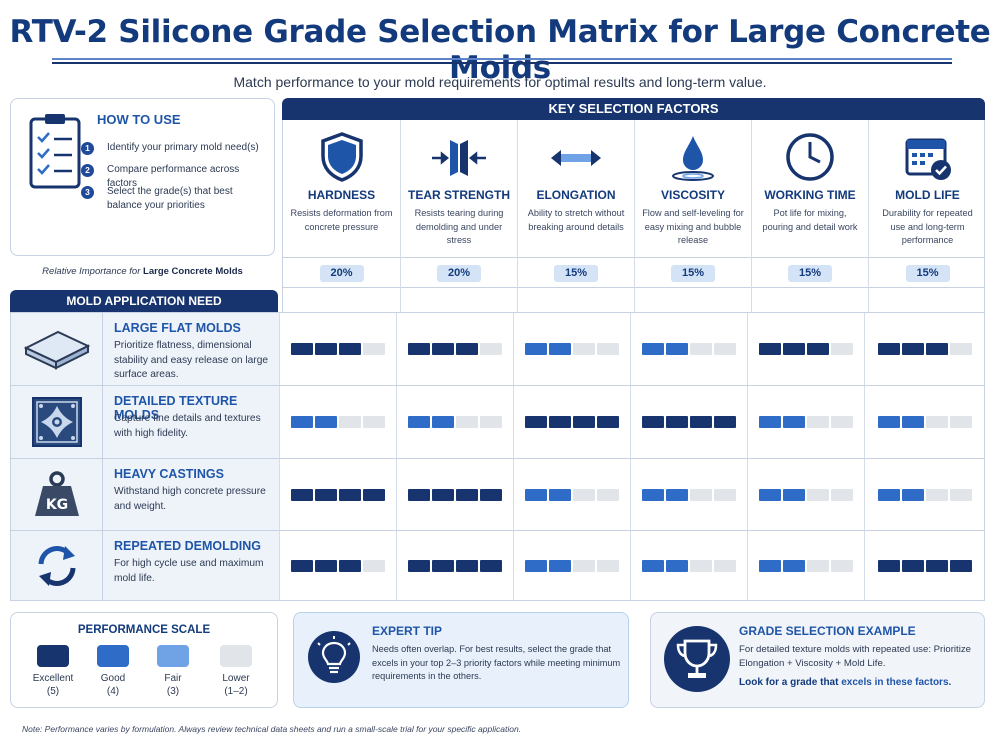 This screenshot has height=750, width=1000. What do you see at coordinates (236, 691) in the screenshot?
I see `scale-score: (1–2)` at bounding box center [236, 691].